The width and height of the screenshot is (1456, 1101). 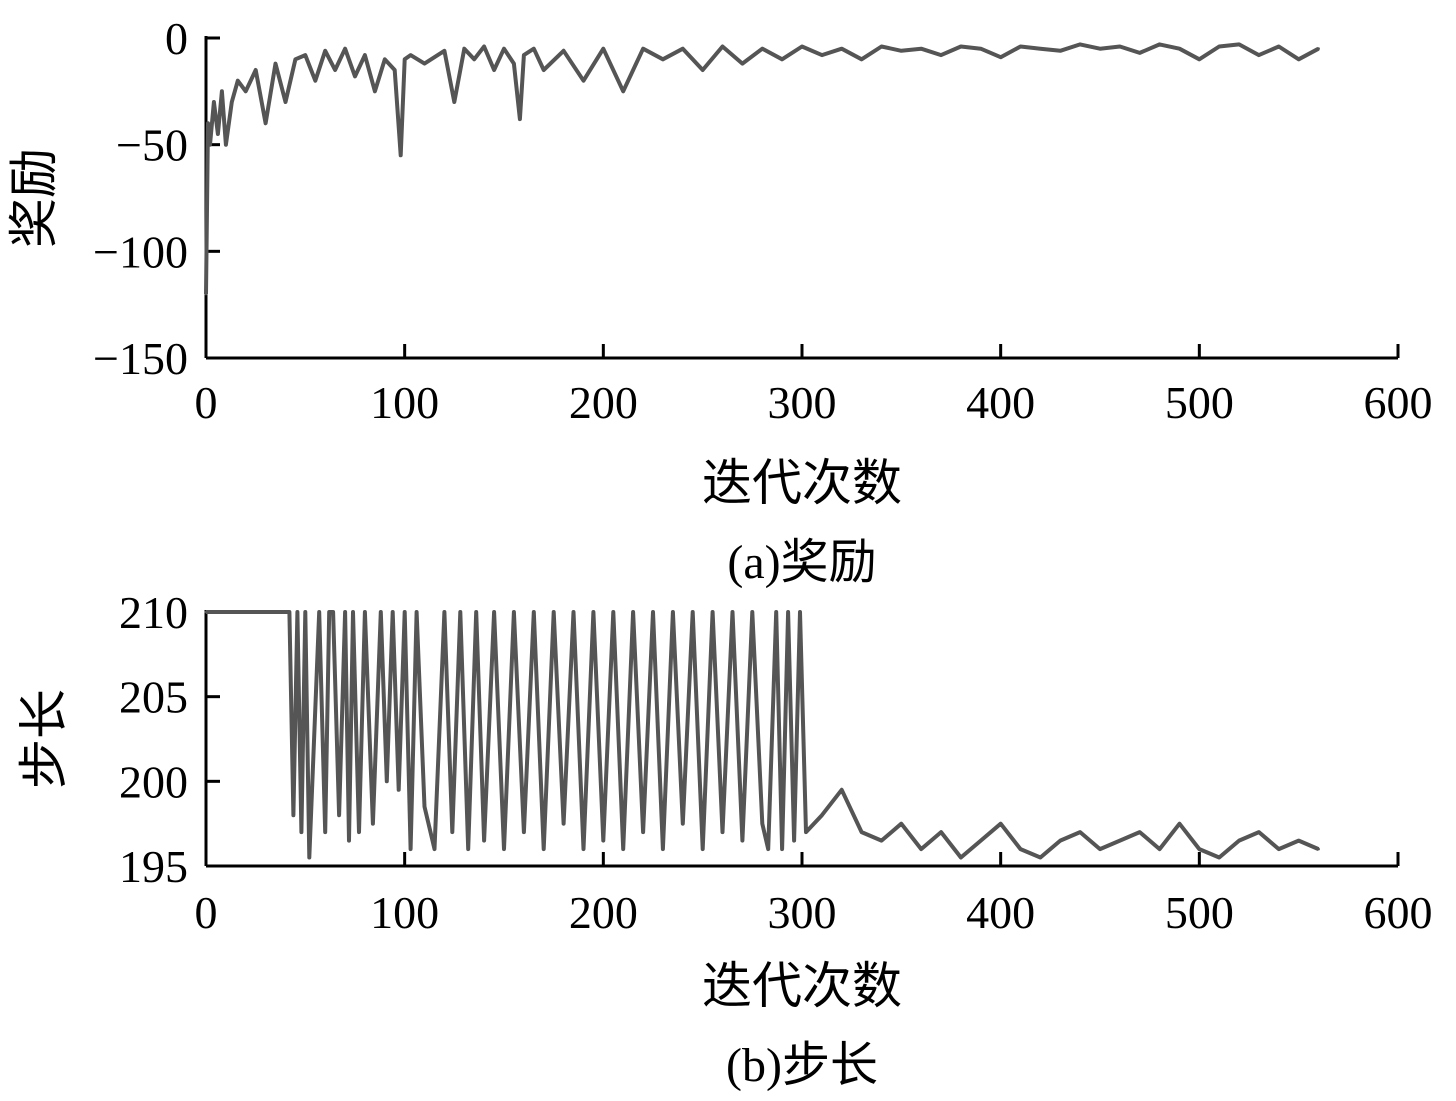 What do you see at coordinates (140, 251) in the screenshot?
I see `y-tick-label: −100` at bounding box center [140, 251].